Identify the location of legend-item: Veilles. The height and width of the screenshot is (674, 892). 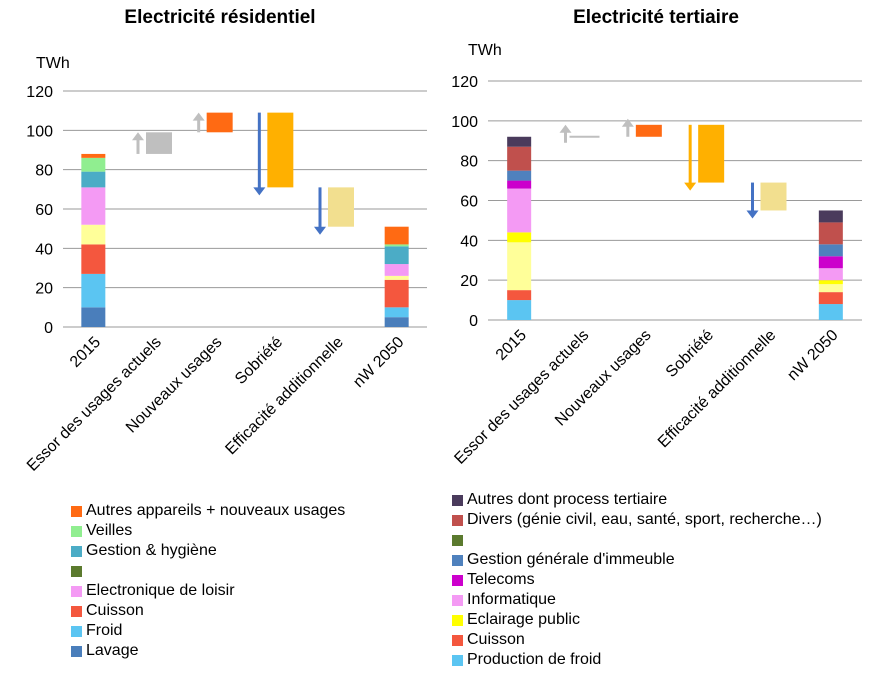
(208, 531).